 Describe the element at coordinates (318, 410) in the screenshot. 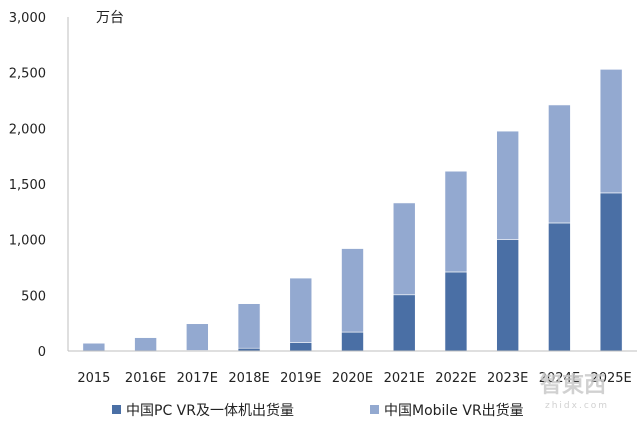

I see `legend: 中国PC VR及一体机出货量 中国Mobile VR出货量` at that location.